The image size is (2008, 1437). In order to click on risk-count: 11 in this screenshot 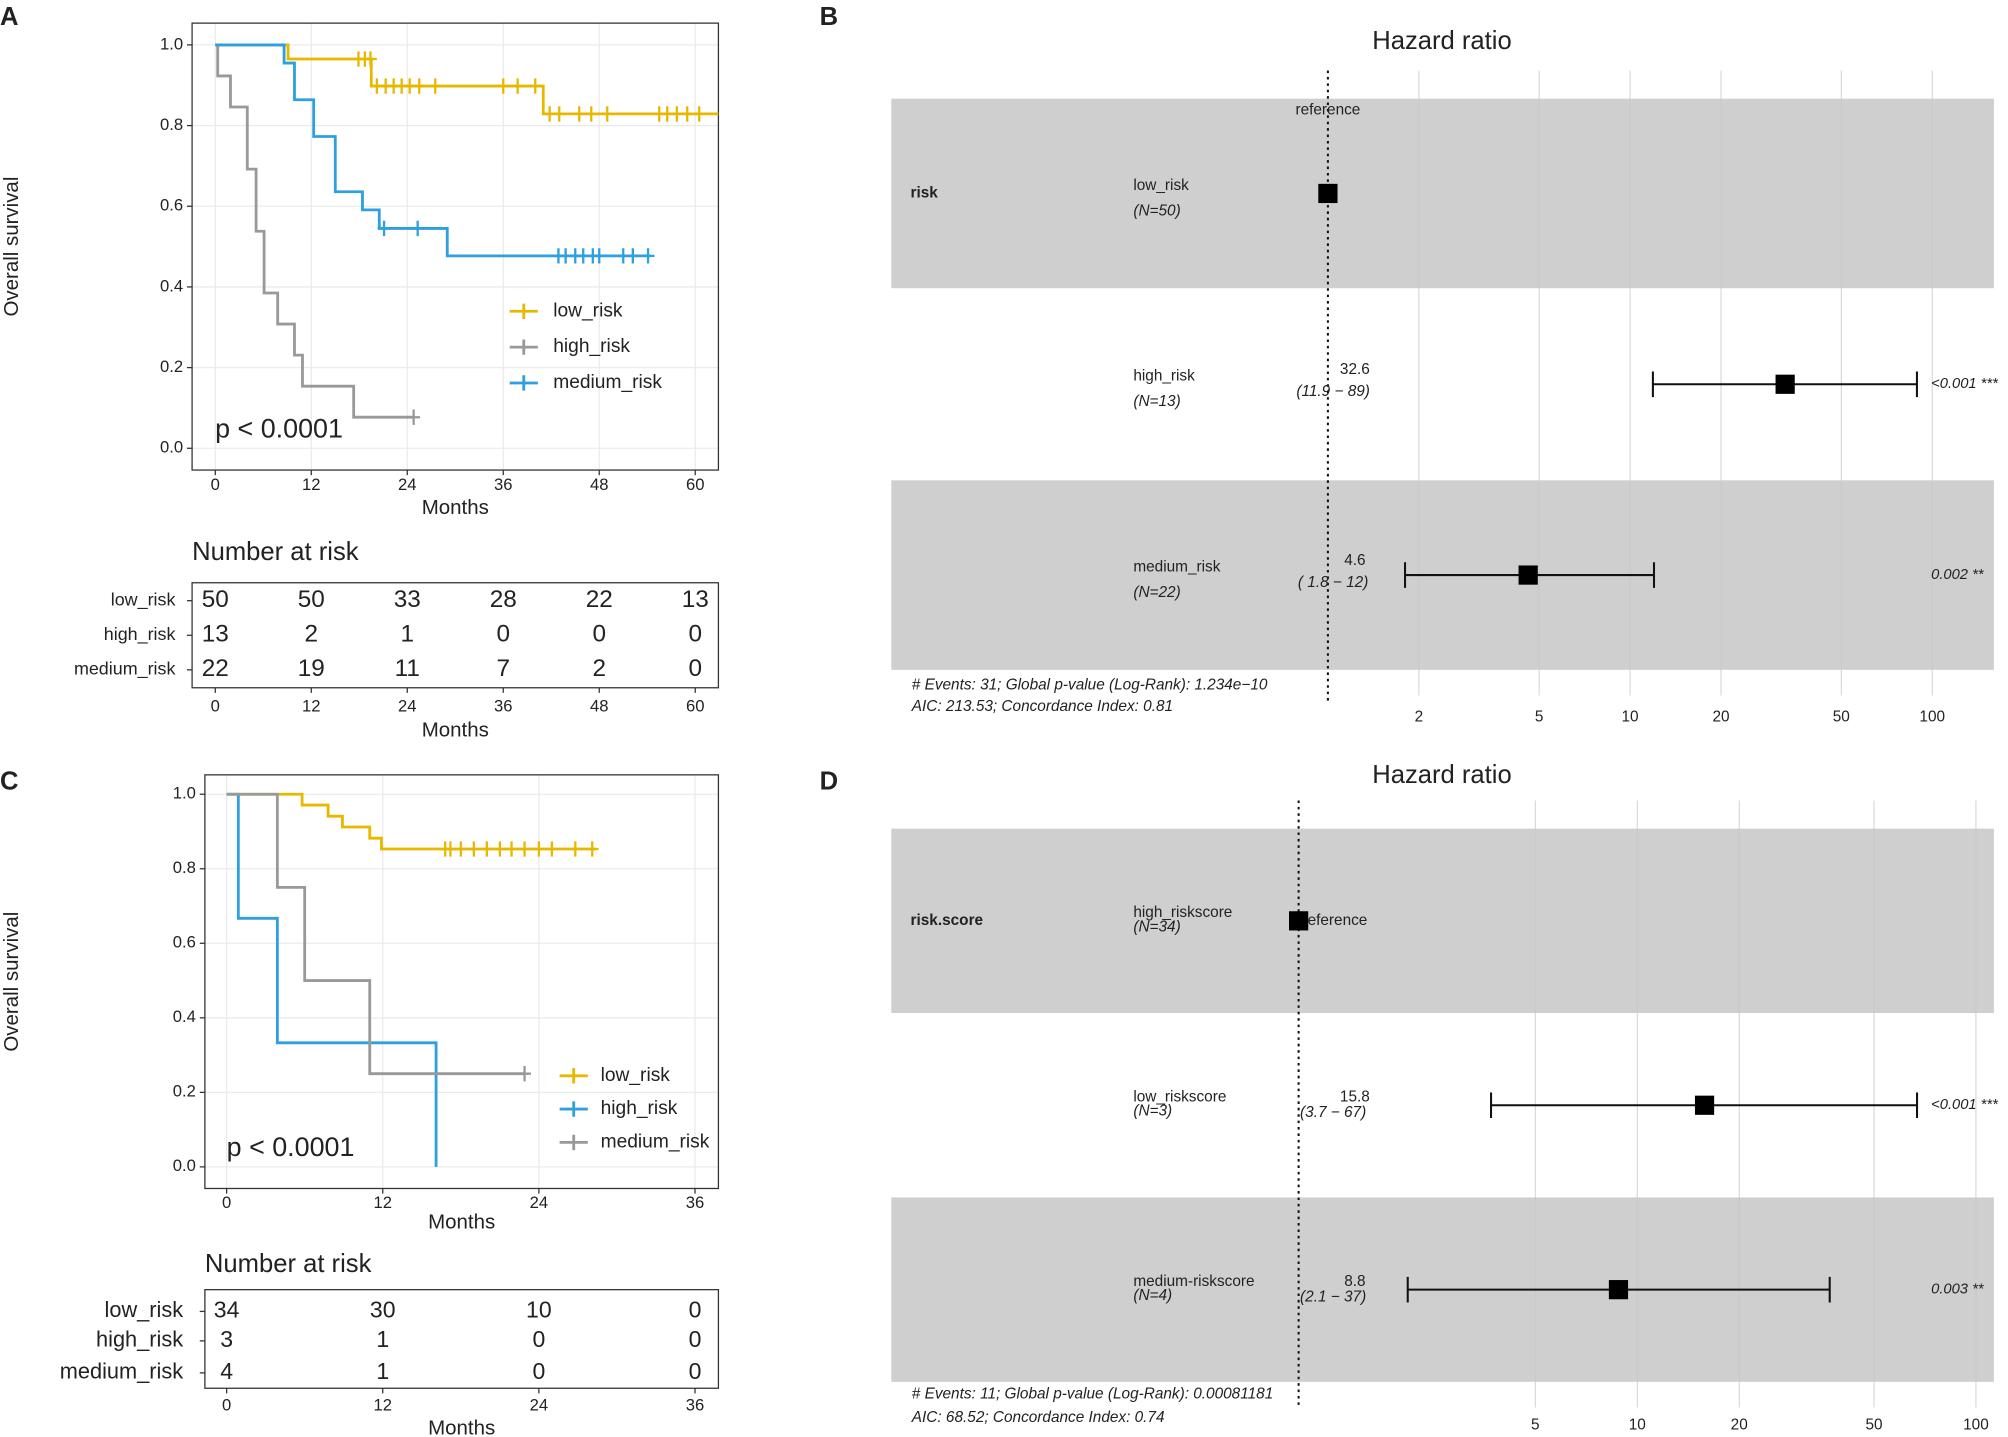, I will do `click(407, 668)`.